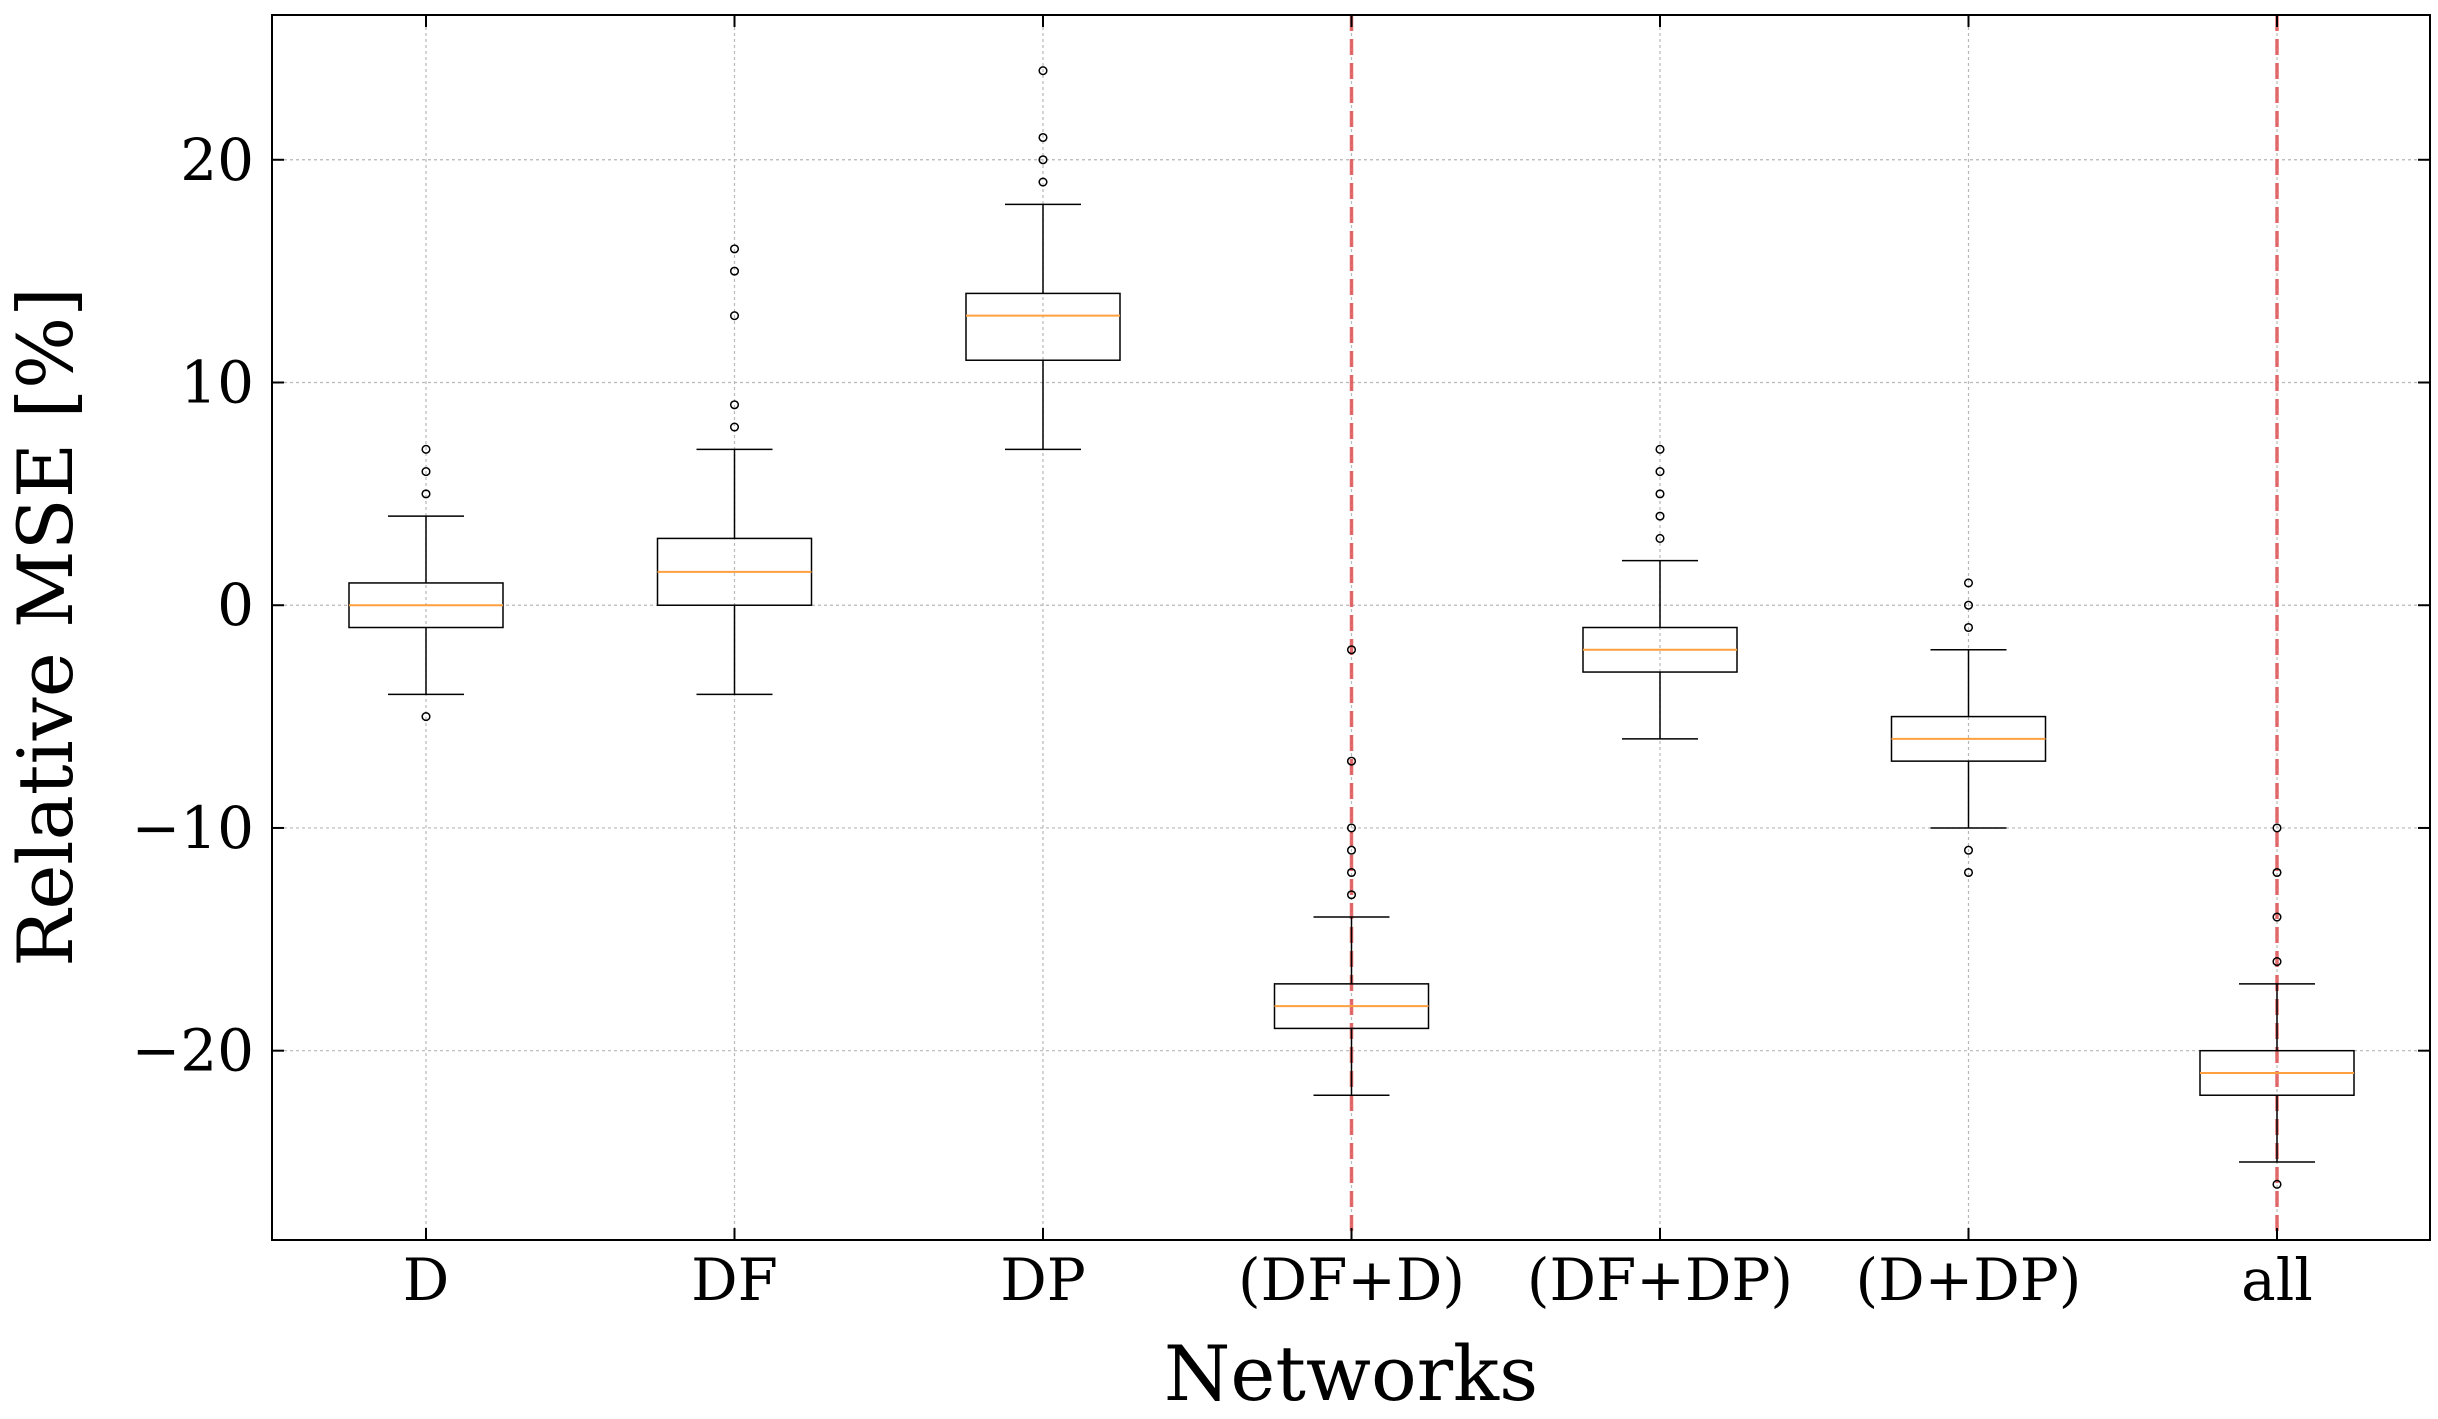 The image size is (2438, 1419). Describe the element at coordinates (193, 1051) in the screenshot. I see `y-tick-label: −20` at that location.